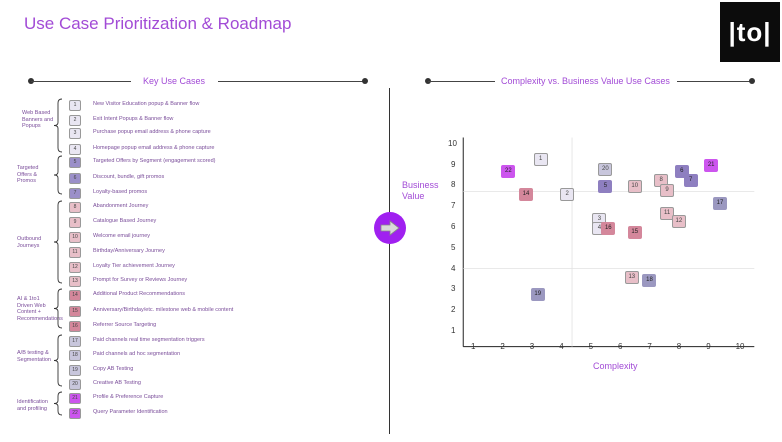 This screenshot has height=442, width=782. Describe the element at coordinates (473, 346) in the screenshot. I see `x-tick-label: 1` at that location.